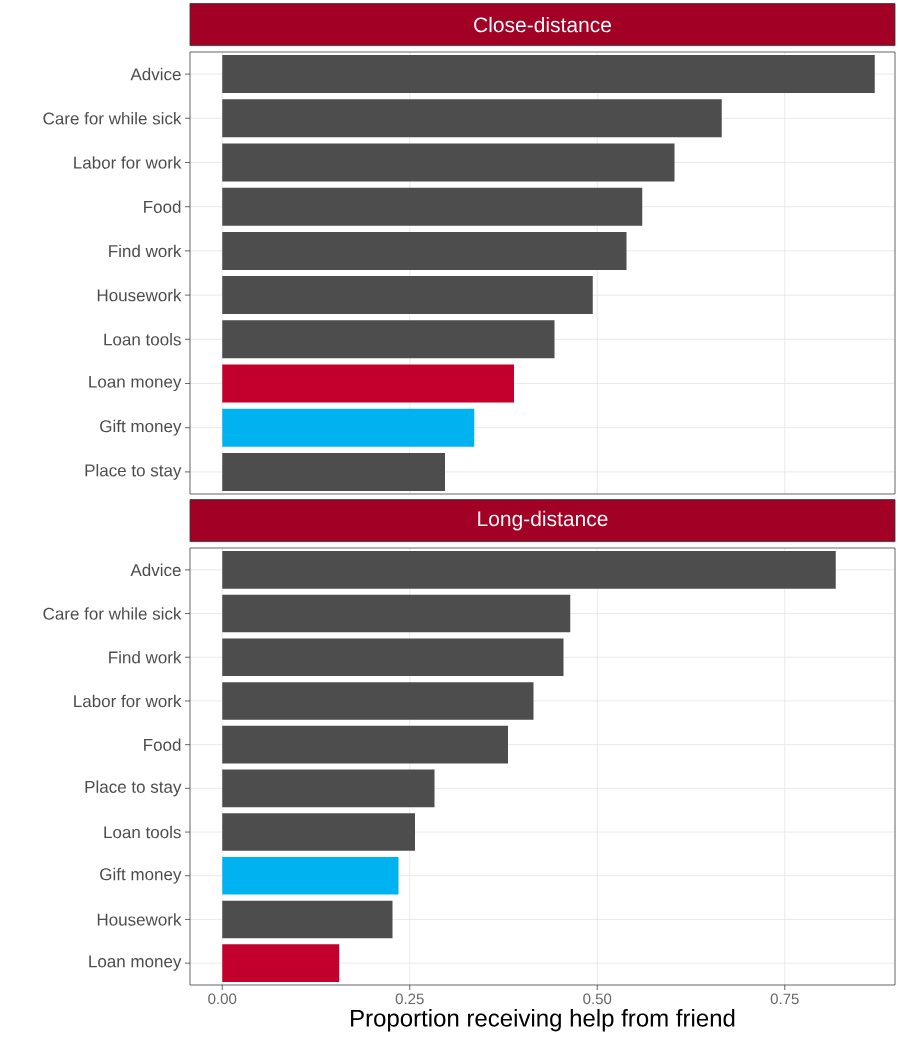 Image resolution: width=900 pixels, height=1051 pixels. I want to click on chart-title: Close-distance, so click(542, 24).